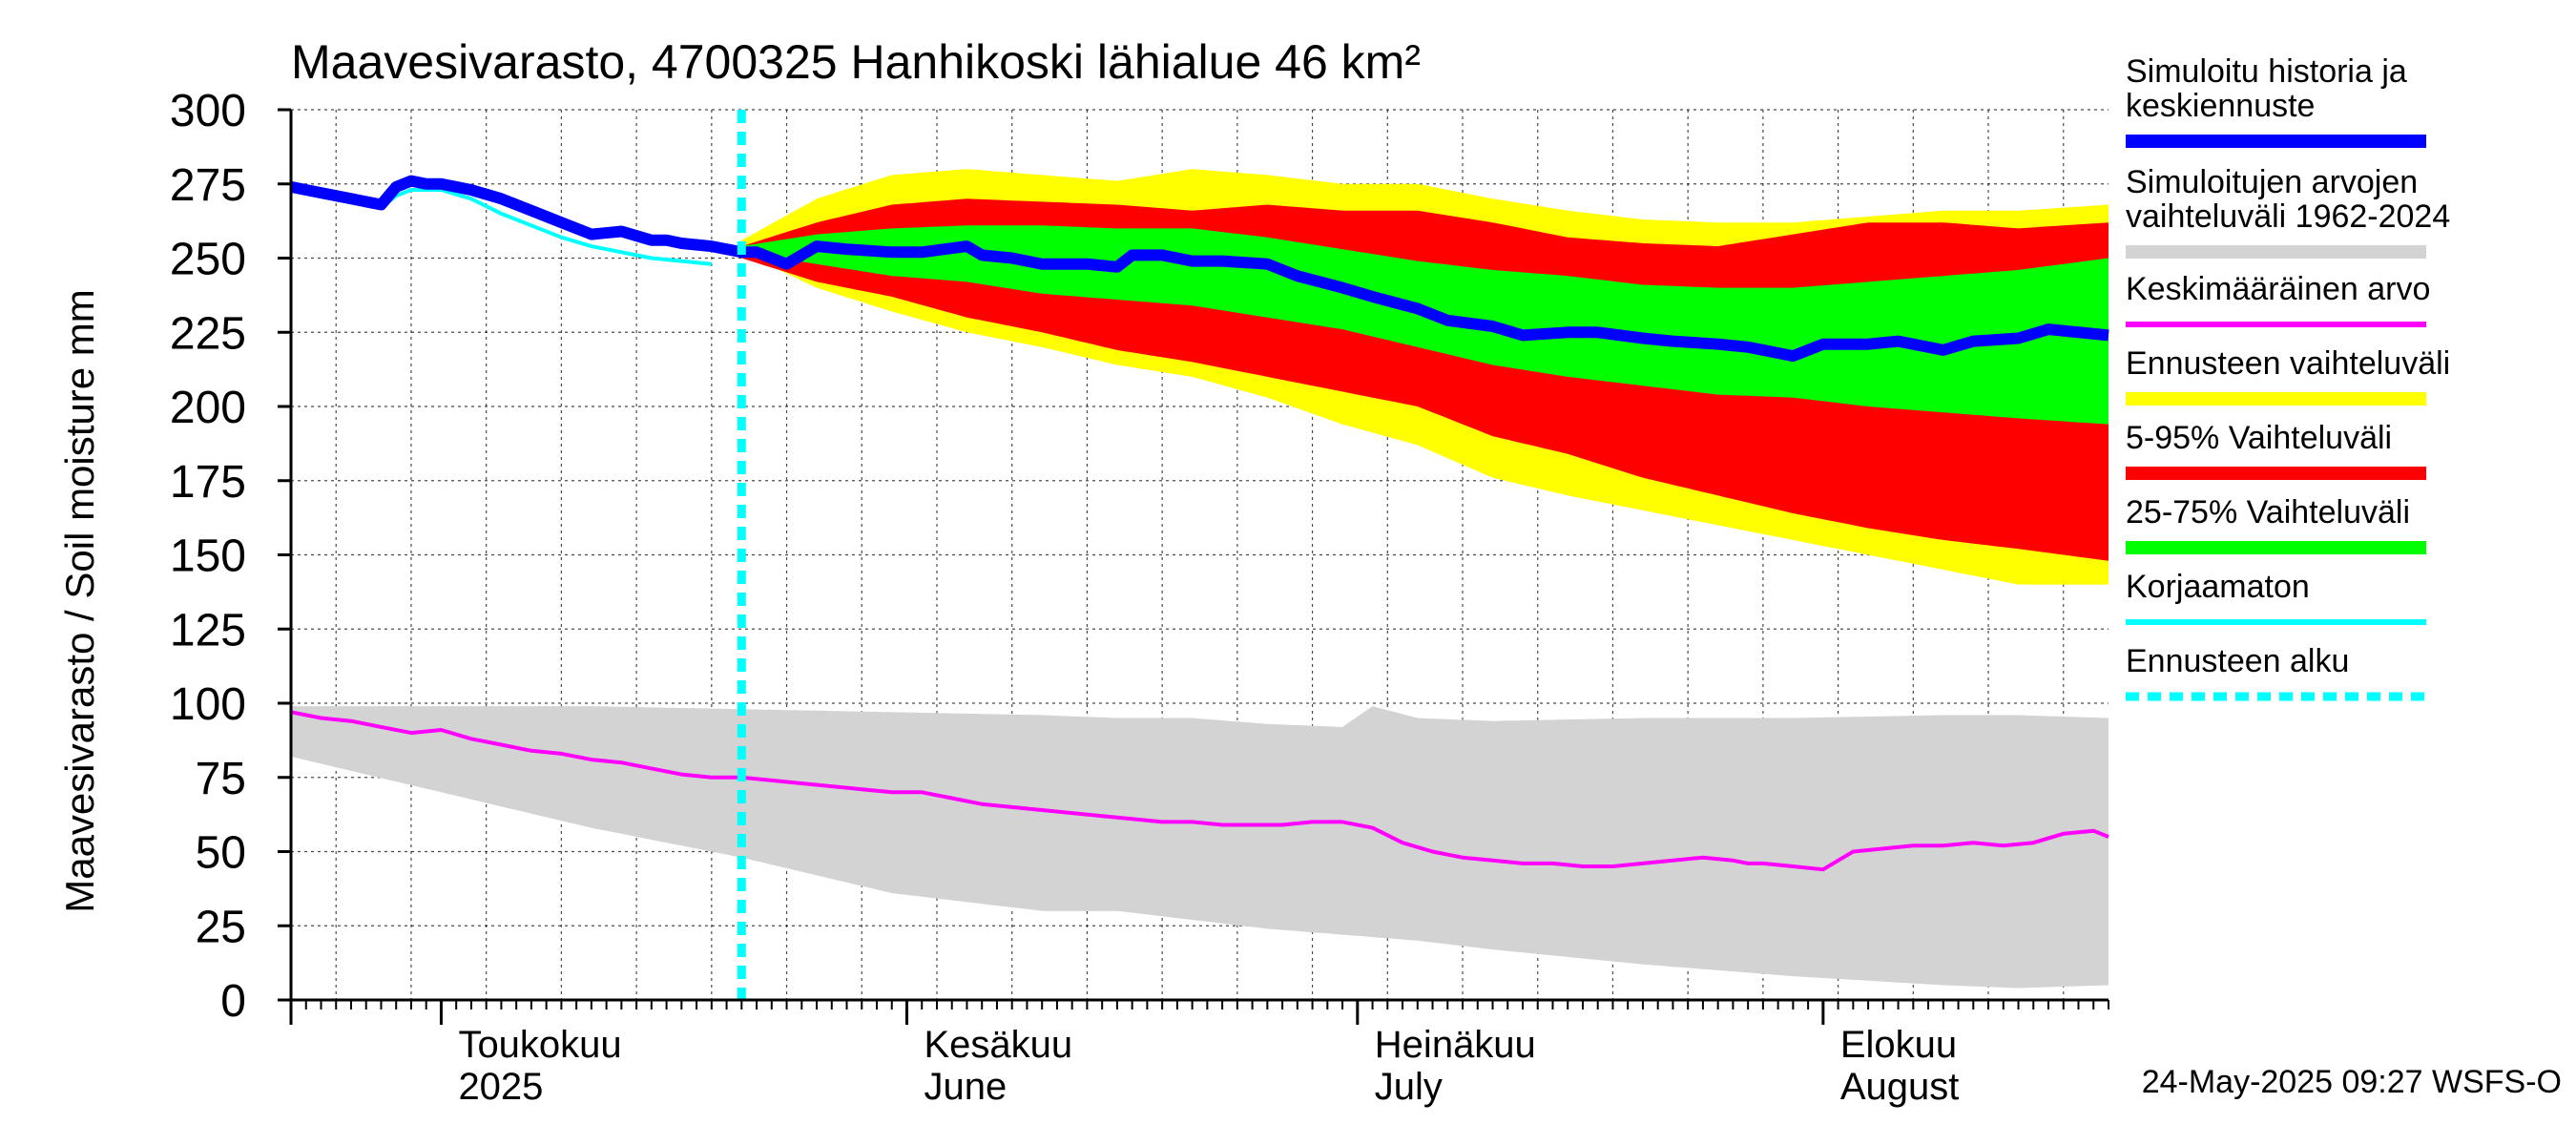 The height and width of the screenshot is (1145, 2576). I want to click on y-tick-label: 250, so click(208, 260).